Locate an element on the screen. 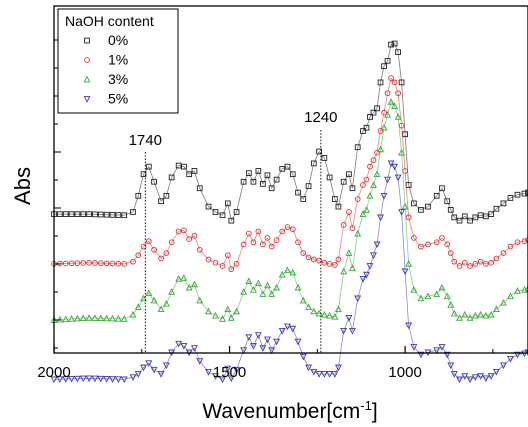  x-axis-label-main: Wavenumber[cm is located at coordinates (281, 411).